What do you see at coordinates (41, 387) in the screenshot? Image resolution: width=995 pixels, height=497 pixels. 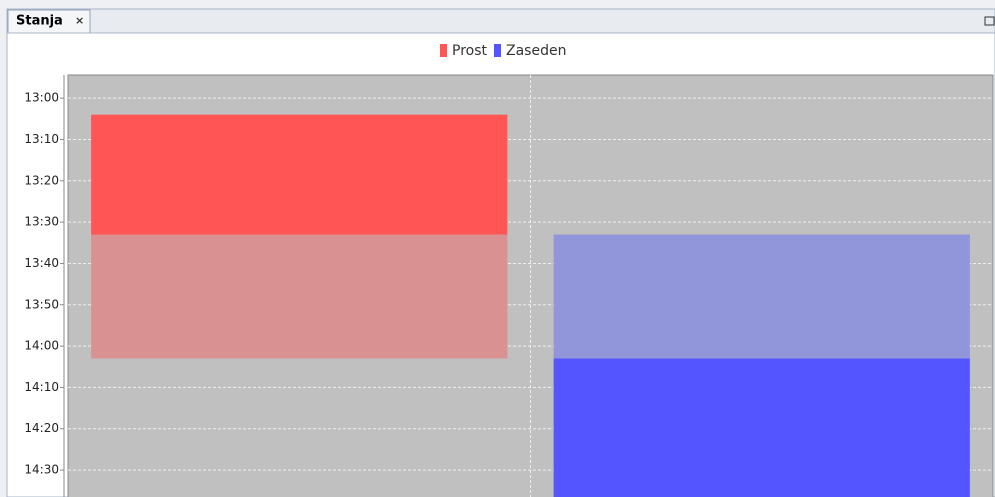 I see `y-tick-label: 14:10` at bounding box center [41, 387].